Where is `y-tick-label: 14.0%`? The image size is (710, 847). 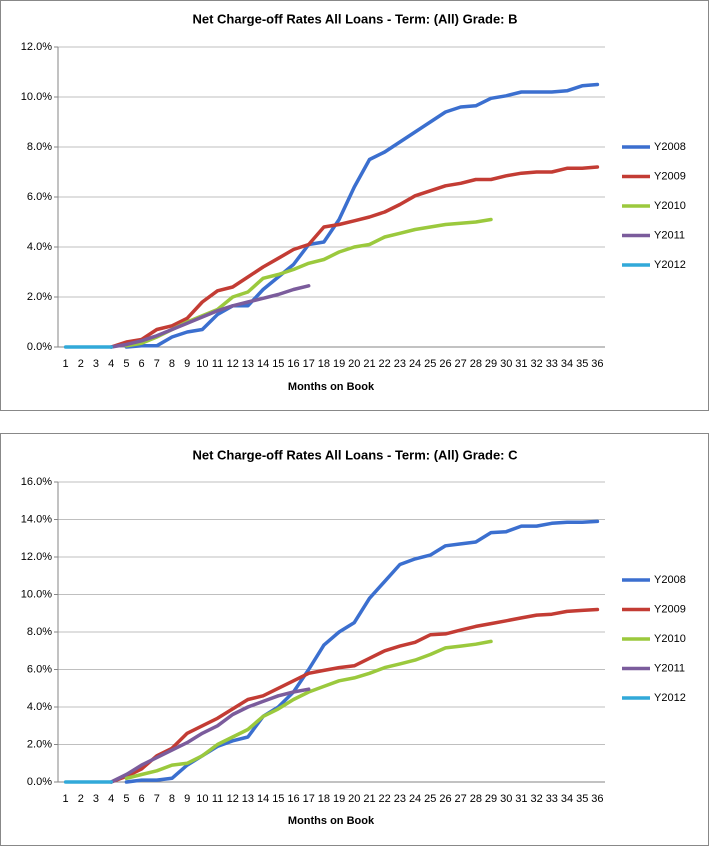 y-tick-label: 14.0% is located at coordinates (36, 519).